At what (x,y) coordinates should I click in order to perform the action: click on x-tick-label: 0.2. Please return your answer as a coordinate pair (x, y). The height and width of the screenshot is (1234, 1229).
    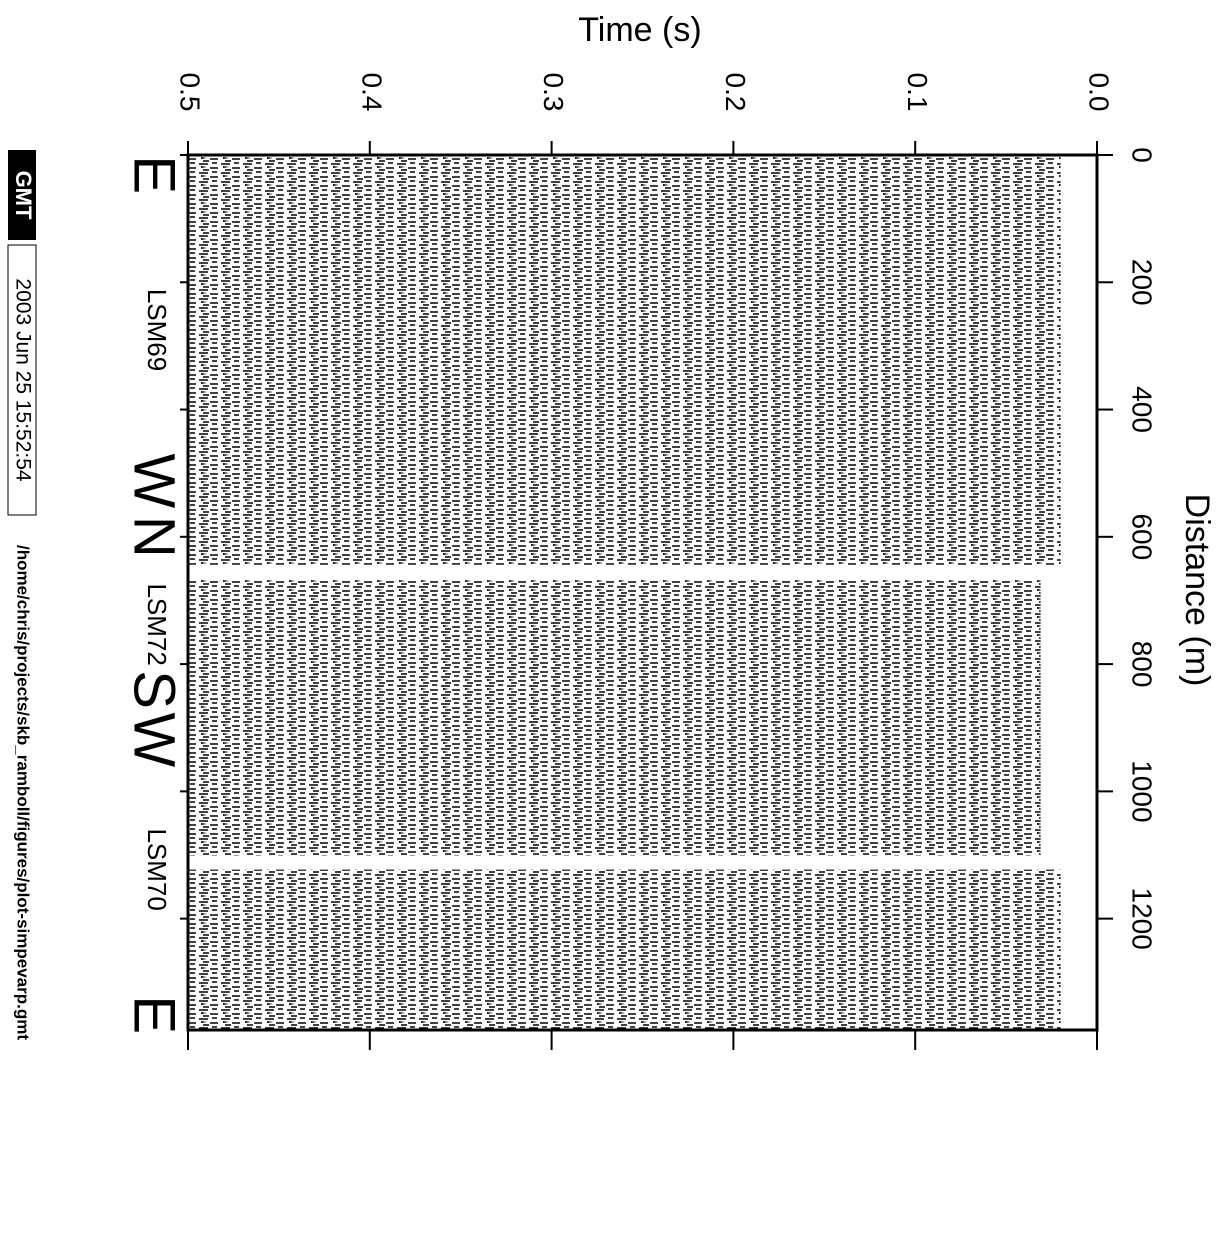
    Looking at the image, I should click on (735, 92).